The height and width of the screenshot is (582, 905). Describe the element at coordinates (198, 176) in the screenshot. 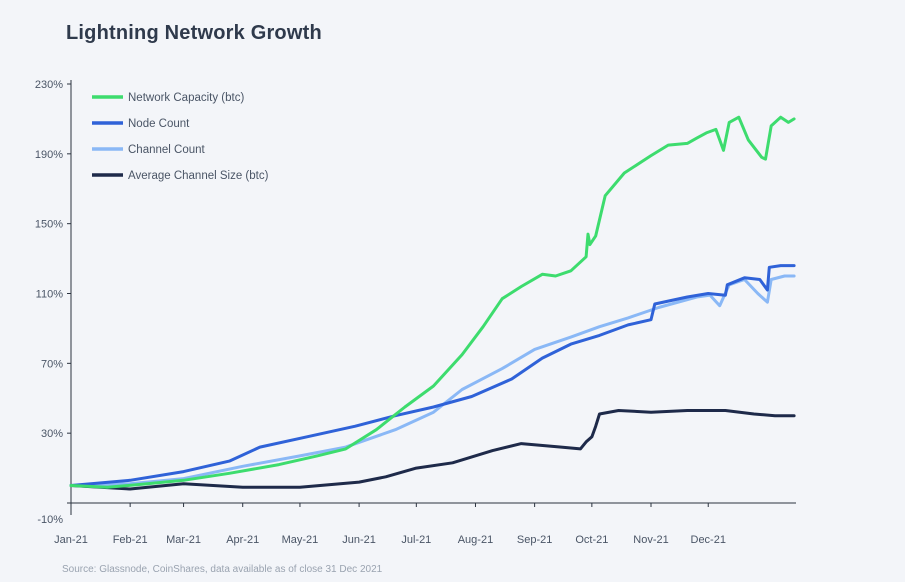

I see `legend-label: Average Channel Size (btc)` at that location.